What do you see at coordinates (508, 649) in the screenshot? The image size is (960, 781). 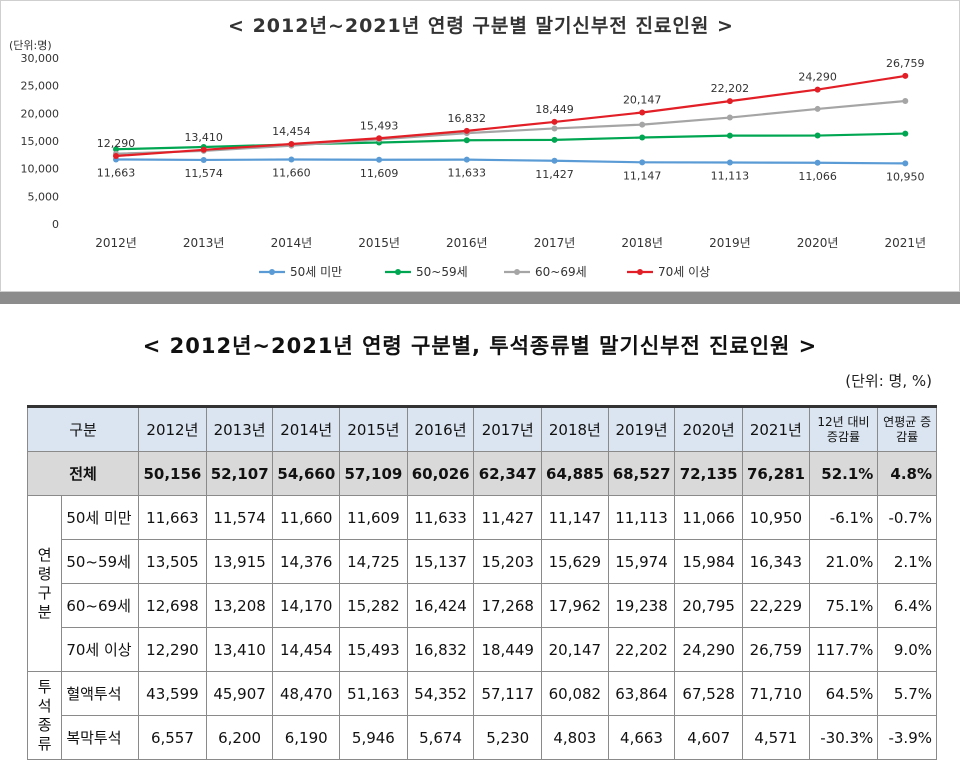 I see `cell-value: 18,449` at bounding box center [508, 649].